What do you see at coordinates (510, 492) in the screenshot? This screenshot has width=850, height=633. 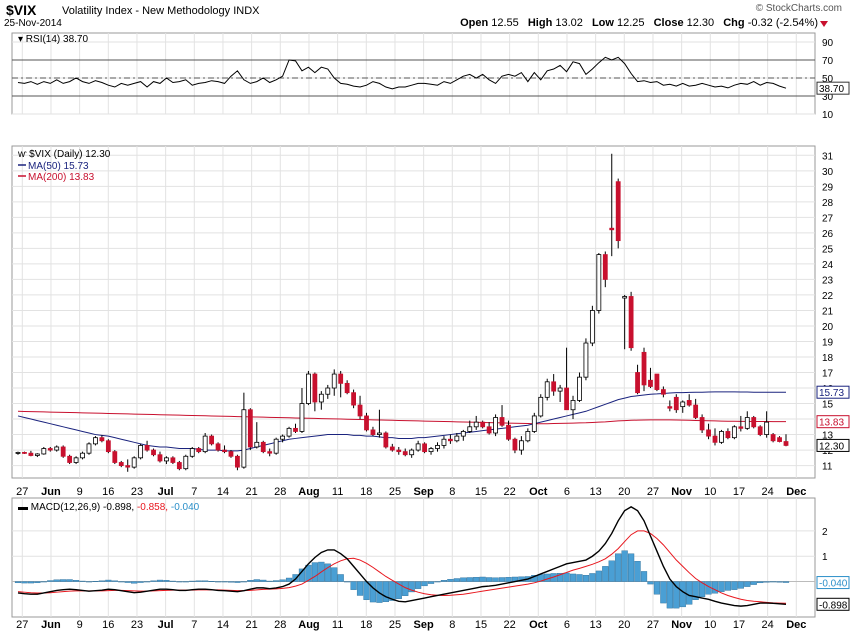 I see `x-tick-label: 22` at bounding box center [510, 492].